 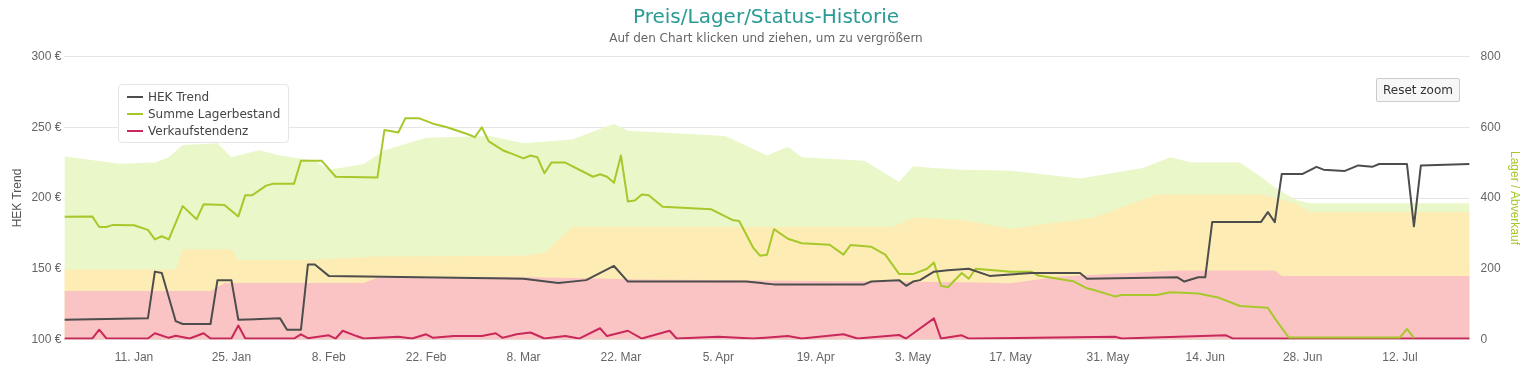 I want to click on chart-subtitle: Auf den Chart klicken und ziehen, um zu vergrößern, so click(x=766, y=38).